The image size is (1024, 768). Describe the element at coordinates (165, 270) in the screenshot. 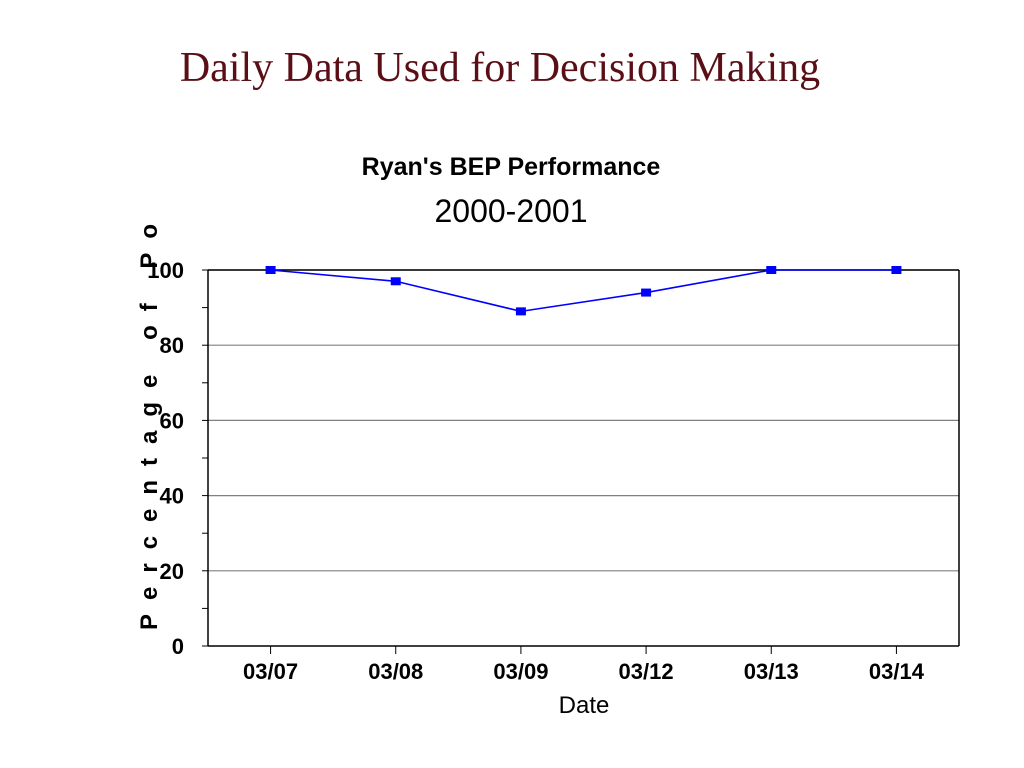

I see `y-tick-label: 100` at that location.